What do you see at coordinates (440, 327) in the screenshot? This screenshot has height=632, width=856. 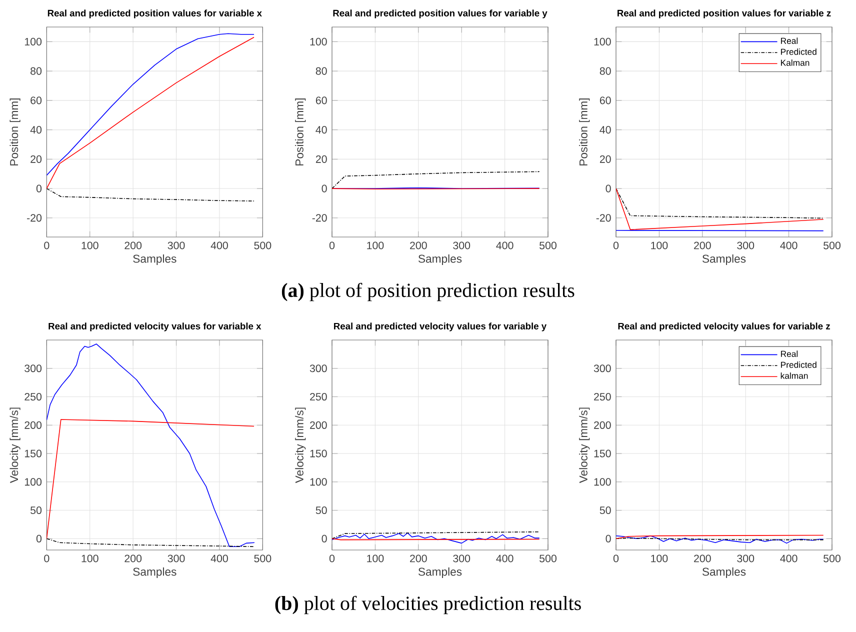 I see `chart-title: Real and predicted velocity values for variable y` at bounding box center [440, 327].